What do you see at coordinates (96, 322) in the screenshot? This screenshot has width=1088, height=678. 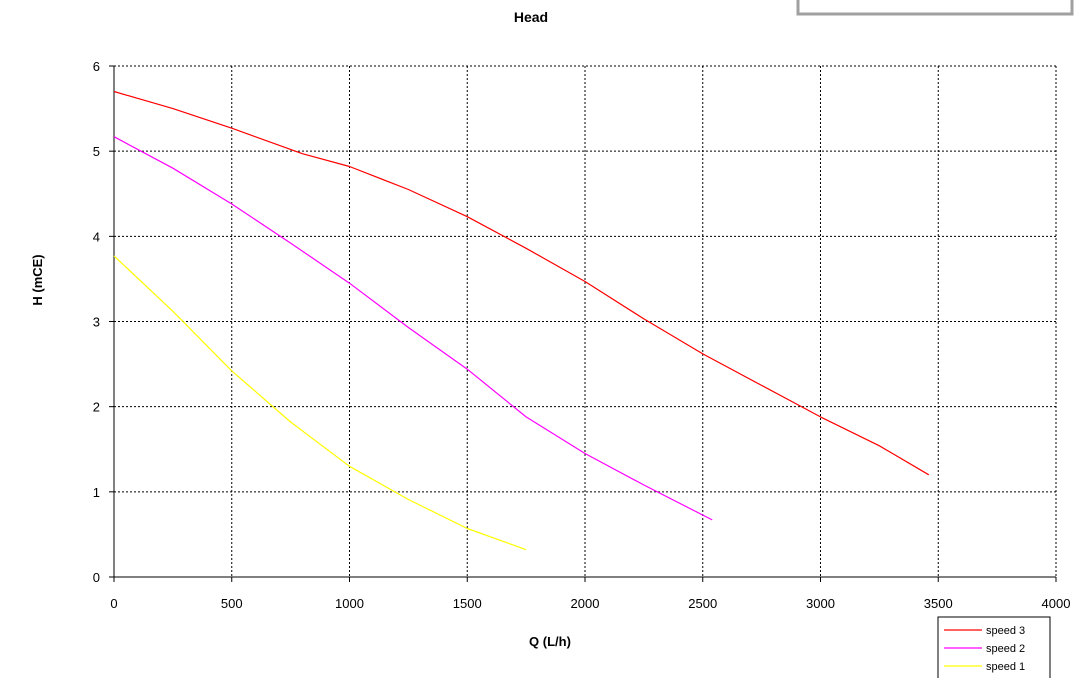 I see `y-tick-label: 3` at bounding box center [96, 322].